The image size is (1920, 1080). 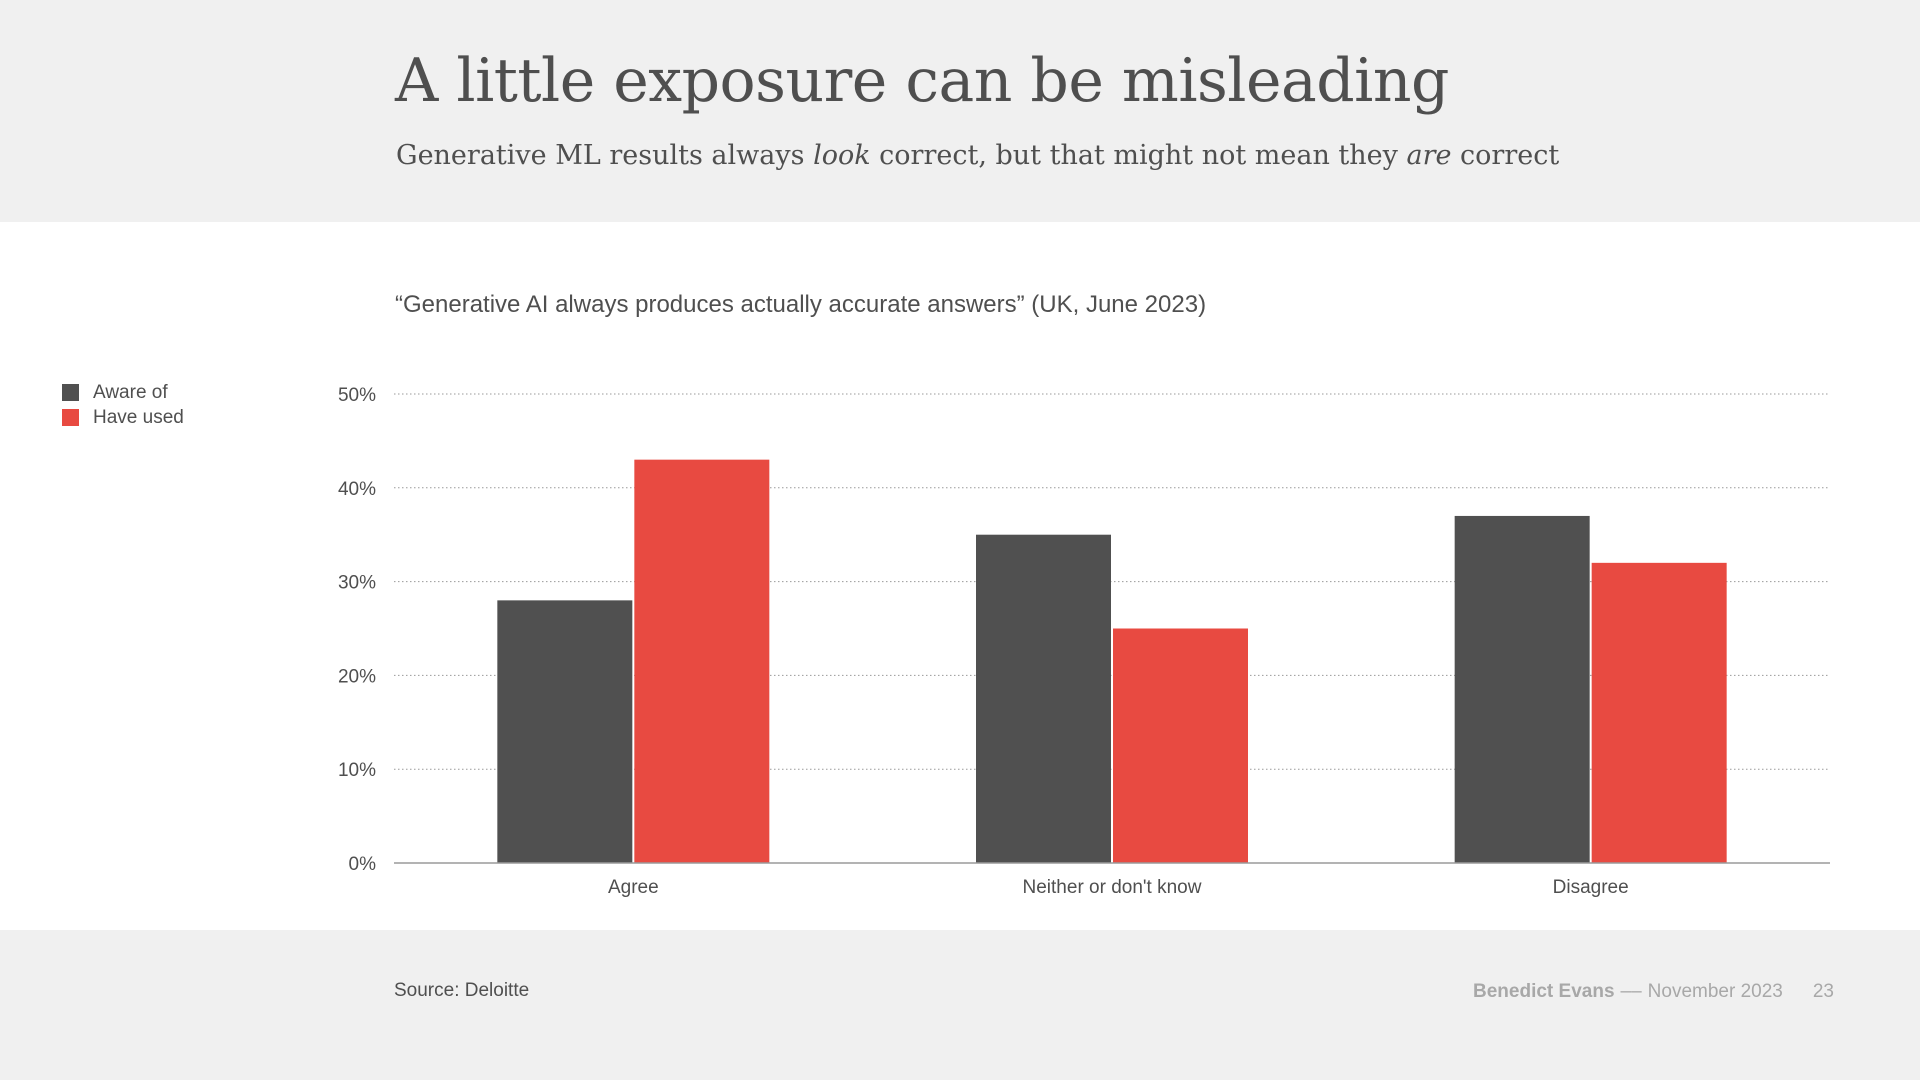 What do you see at coordinates (565, 731) in the screenshot?
I see `bar-aware-of-agree` at bounding box center [565, 731].